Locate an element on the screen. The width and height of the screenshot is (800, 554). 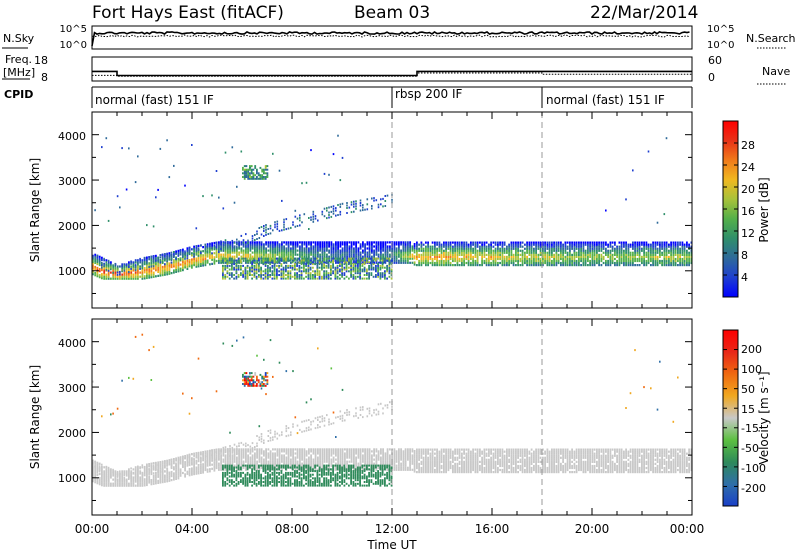
power-ytick-3000: 3000 is located at coordinates (72, 181).